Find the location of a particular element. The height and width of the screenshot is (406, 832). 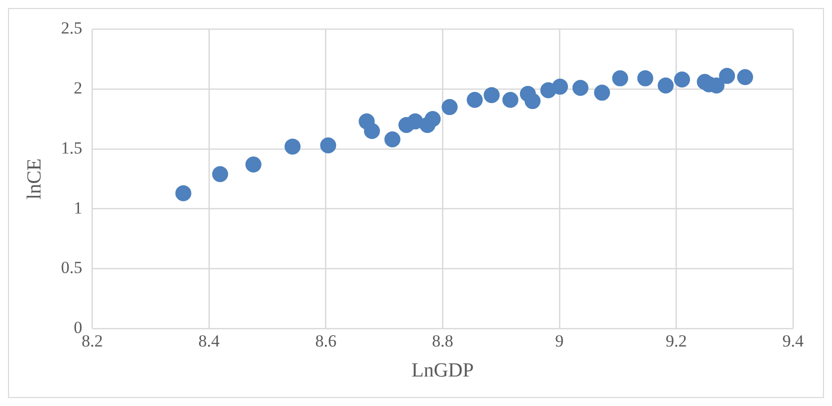

y-tick-label: 1.5 is located at coordinates (71, 148).